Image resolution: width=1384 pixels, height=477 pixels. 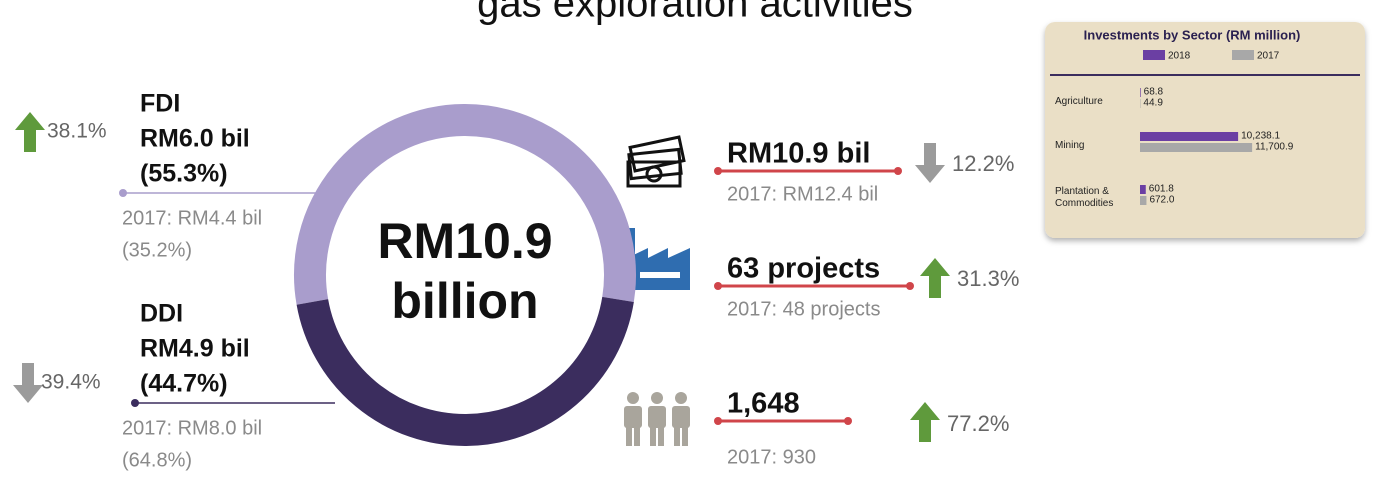 I want to click on bar-value-label: 672.0, so click(x=1161, y=200).